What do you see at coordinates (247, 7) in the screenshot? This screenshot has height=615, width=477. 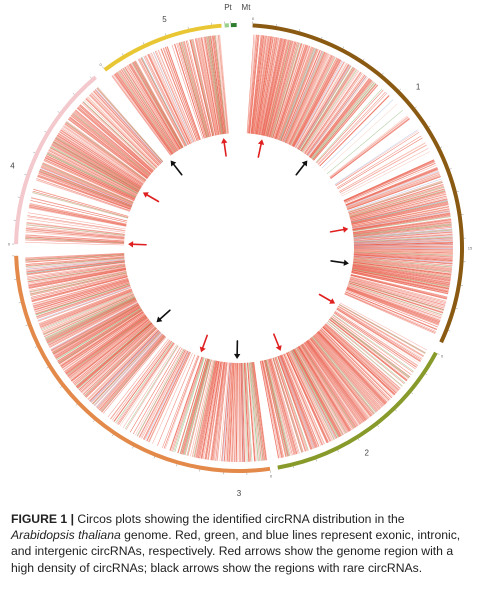 I see `chromosome-label-mt: Mt` at bounding box center [247, 7].